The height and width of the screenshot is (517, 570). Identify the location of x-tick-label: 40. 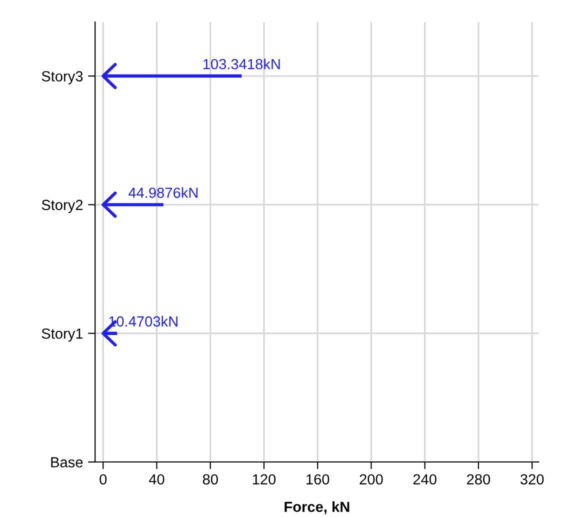
(156, 479).